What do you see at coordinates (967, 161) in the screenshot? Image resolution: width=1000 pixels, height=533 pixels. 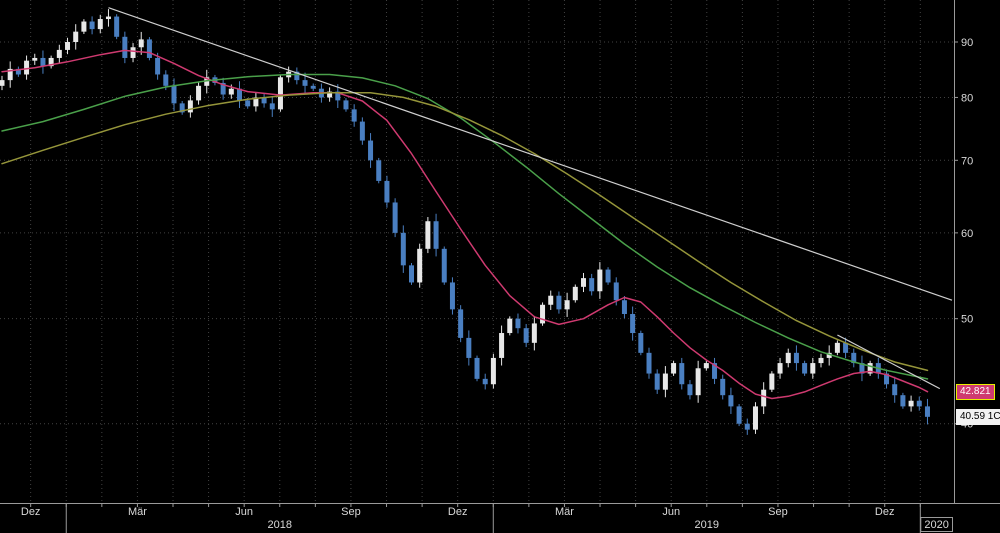 I see `y-tick-label: 70` at bounding box center [967, 161].